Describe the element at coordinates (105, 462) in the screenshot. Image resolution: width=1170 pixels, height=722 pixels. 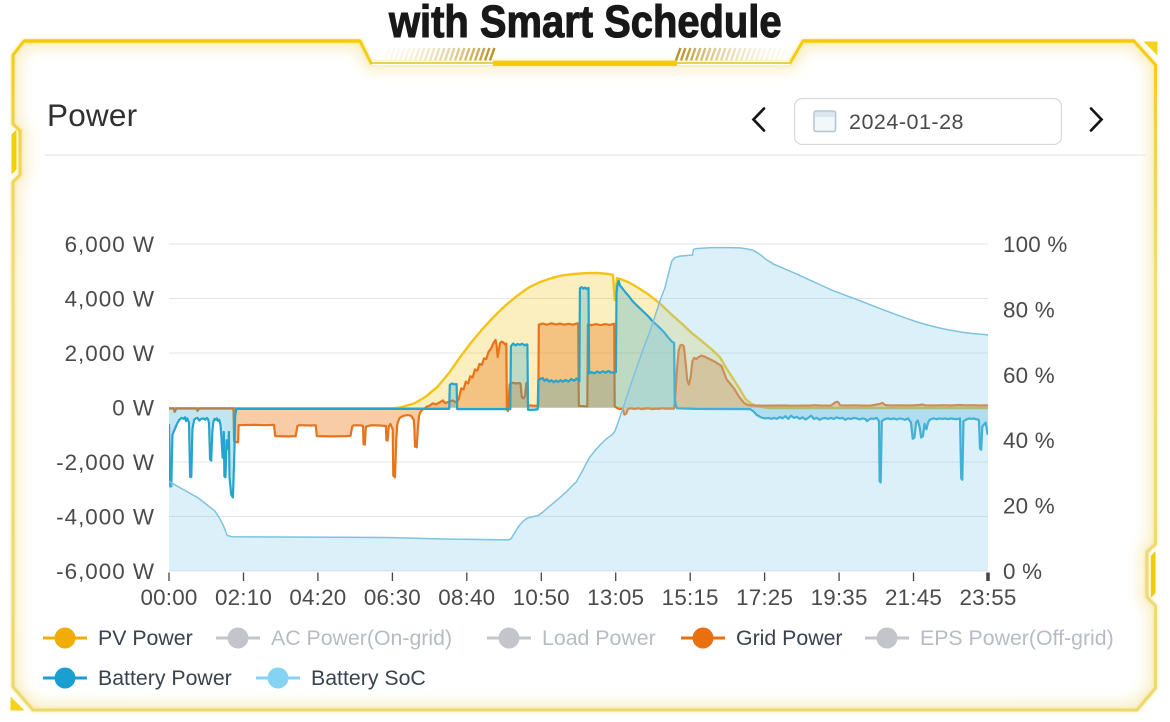
I see `svg-text: -2,000 W` at that location.